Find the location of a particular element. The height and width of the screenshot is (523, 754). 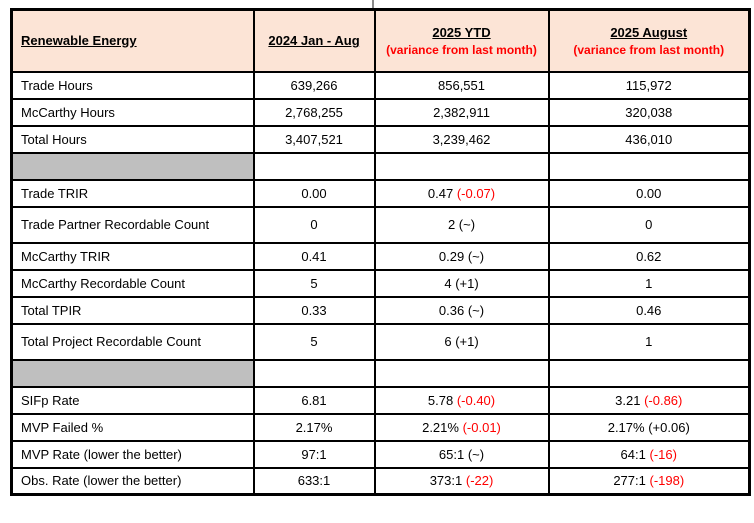

value-cell: 115,972 is located at coordinates (649, 85).